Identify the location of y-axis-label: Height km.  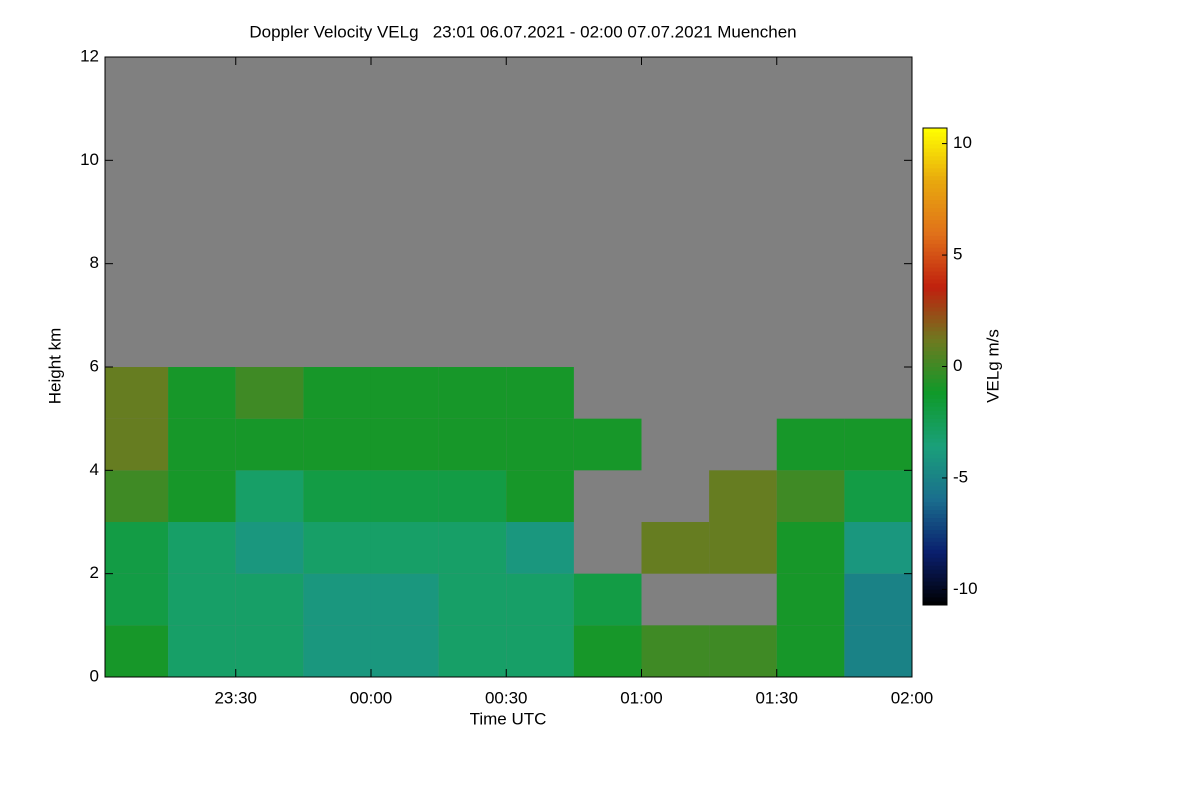
(54, 366).